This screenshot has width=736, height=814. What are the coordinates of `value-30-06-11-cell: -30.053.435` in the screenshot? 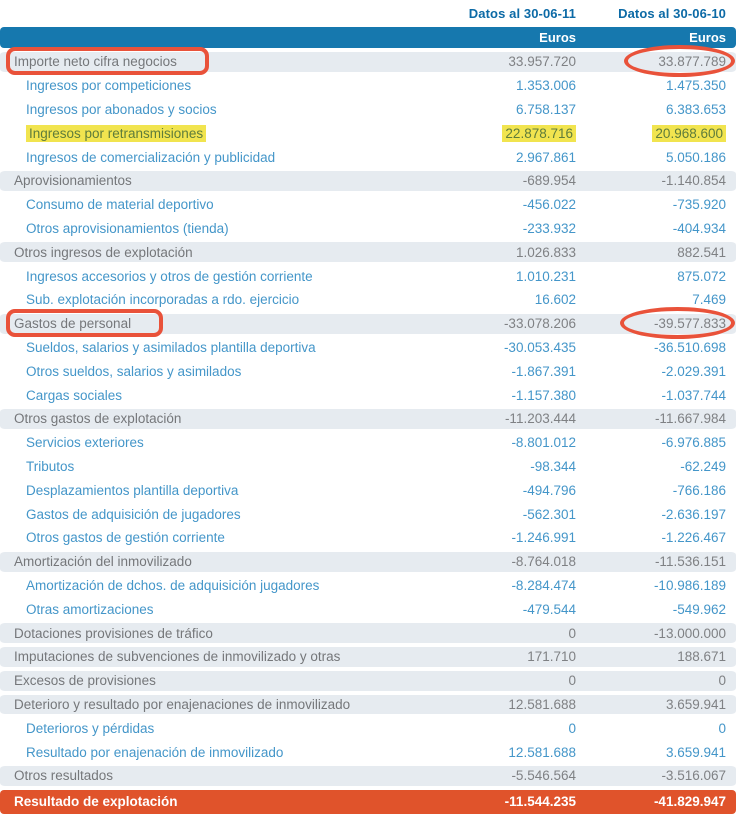 It's located at (501, 347).